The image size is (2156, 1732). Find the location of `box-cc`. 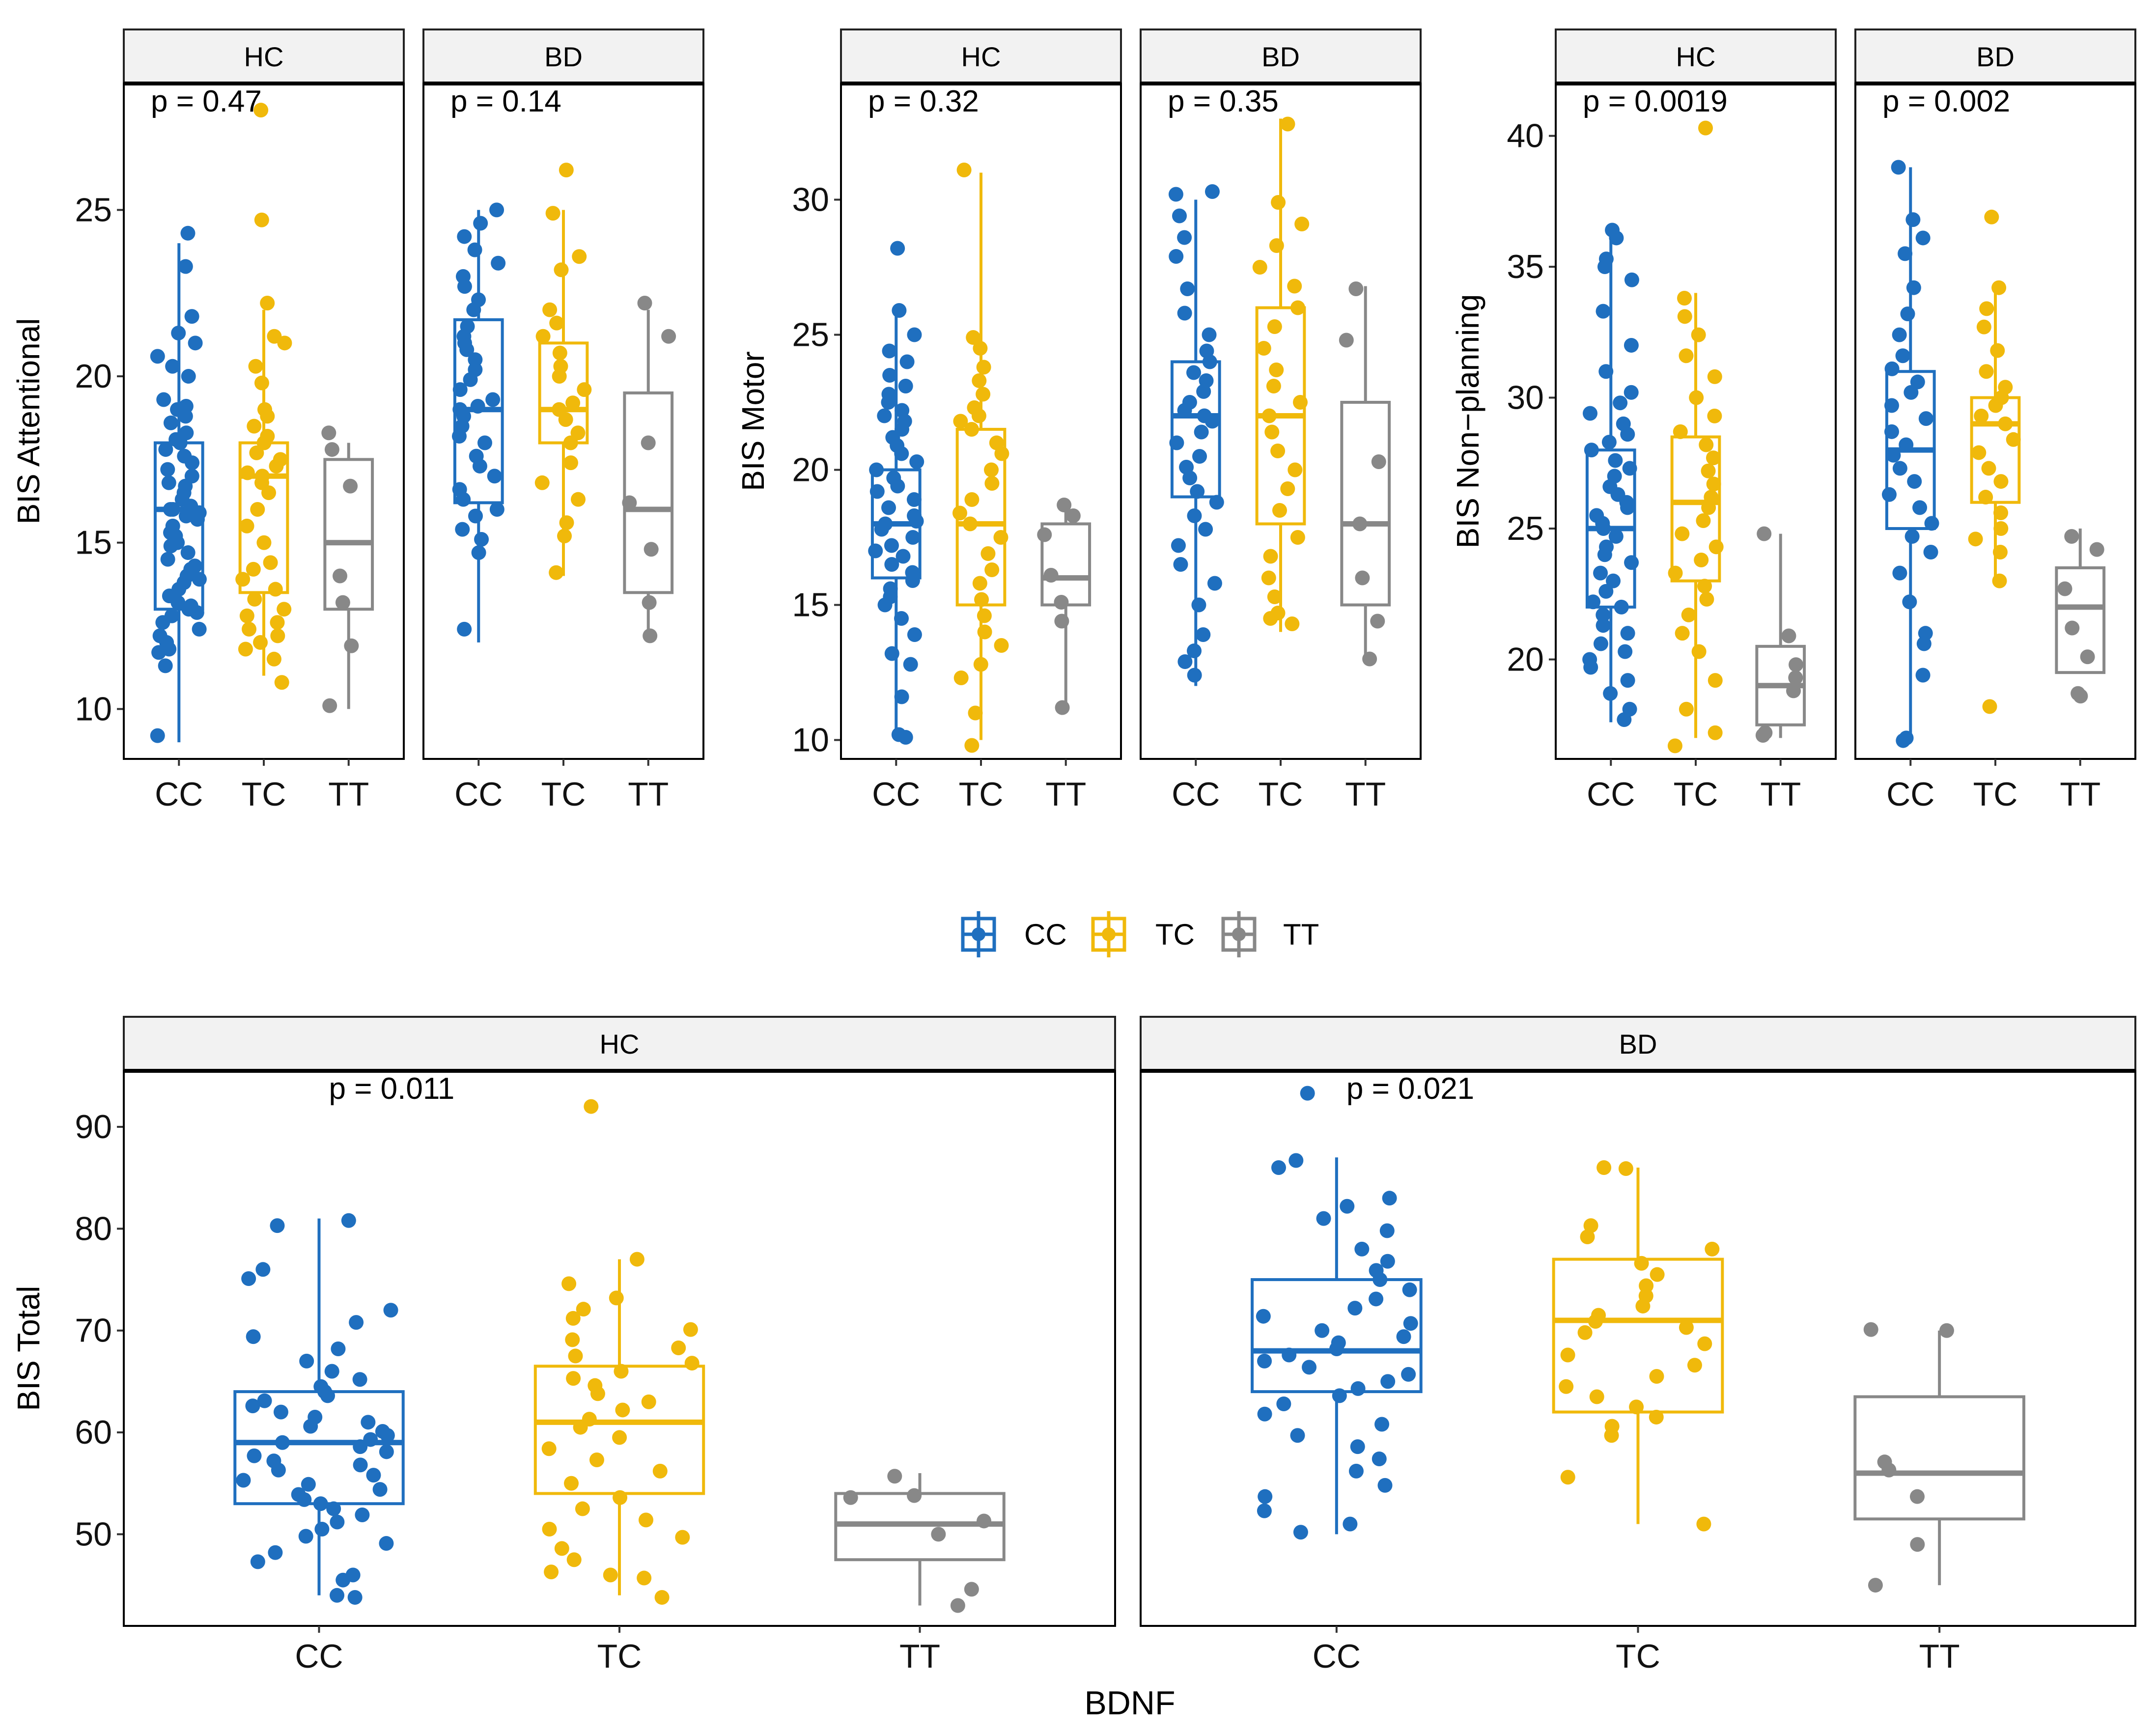

box-cc is located at coordinates (1337, 1313).